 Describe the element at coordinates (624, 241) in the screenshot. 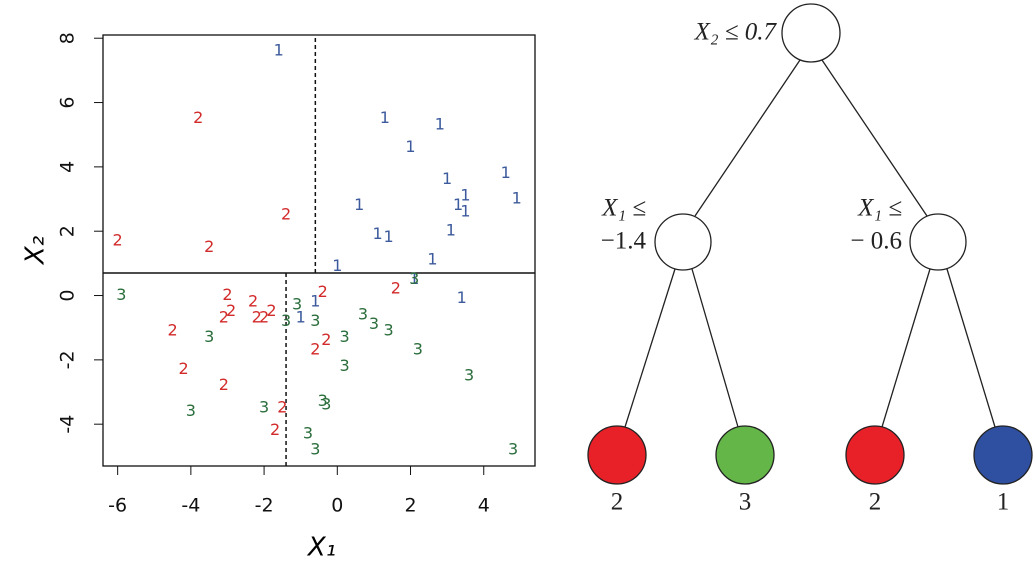

I see `node-label: −1.4` at that location.